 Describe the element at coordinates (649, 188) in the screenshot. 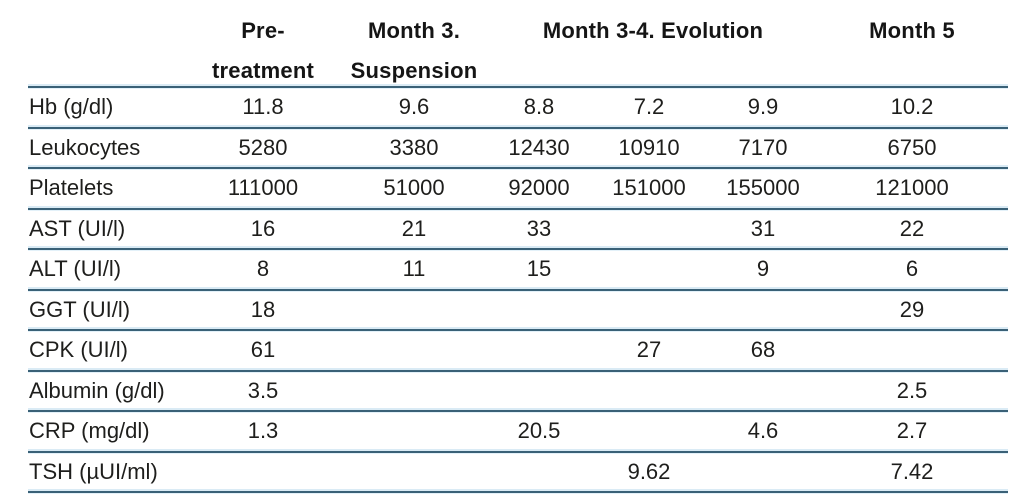

I see `cell-evolution-2: 151000` at that location.